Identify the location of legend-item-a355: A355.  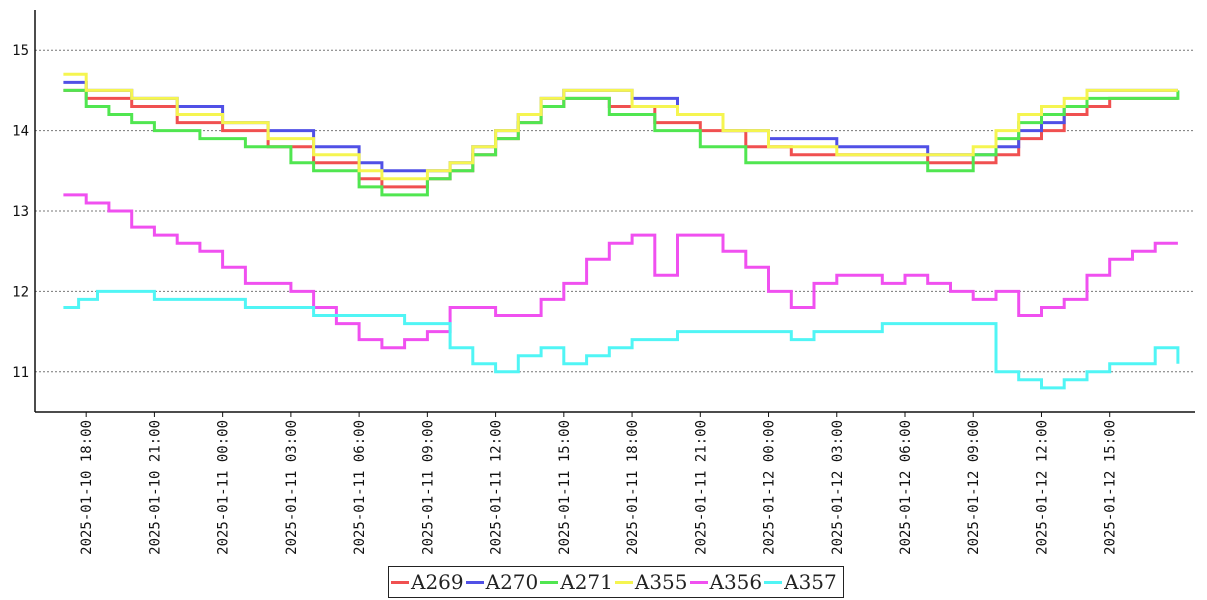
(651, 582).